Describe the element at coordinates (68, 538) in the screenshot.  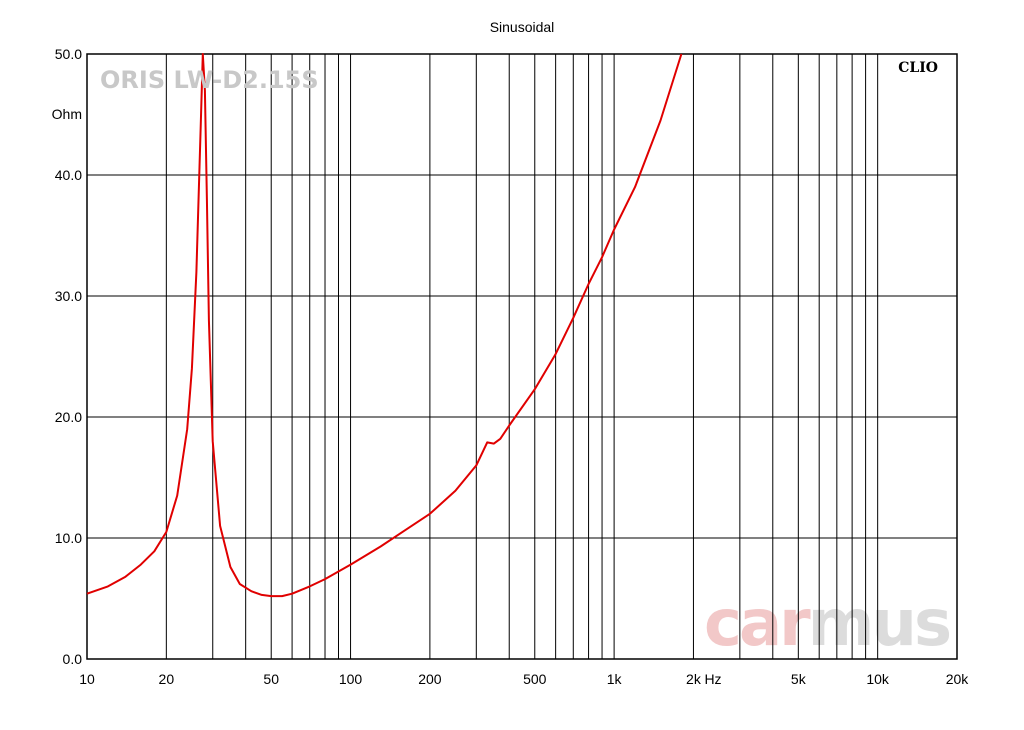
I see `y-tick-label: 10.0` at that location.